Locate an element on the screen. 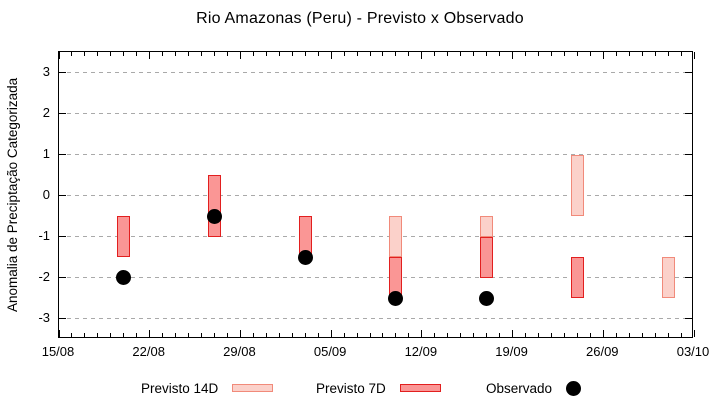 The height and width of the screenshot is (400, 720). legend-label-observado: Observado is located at coordinates (519, 388).